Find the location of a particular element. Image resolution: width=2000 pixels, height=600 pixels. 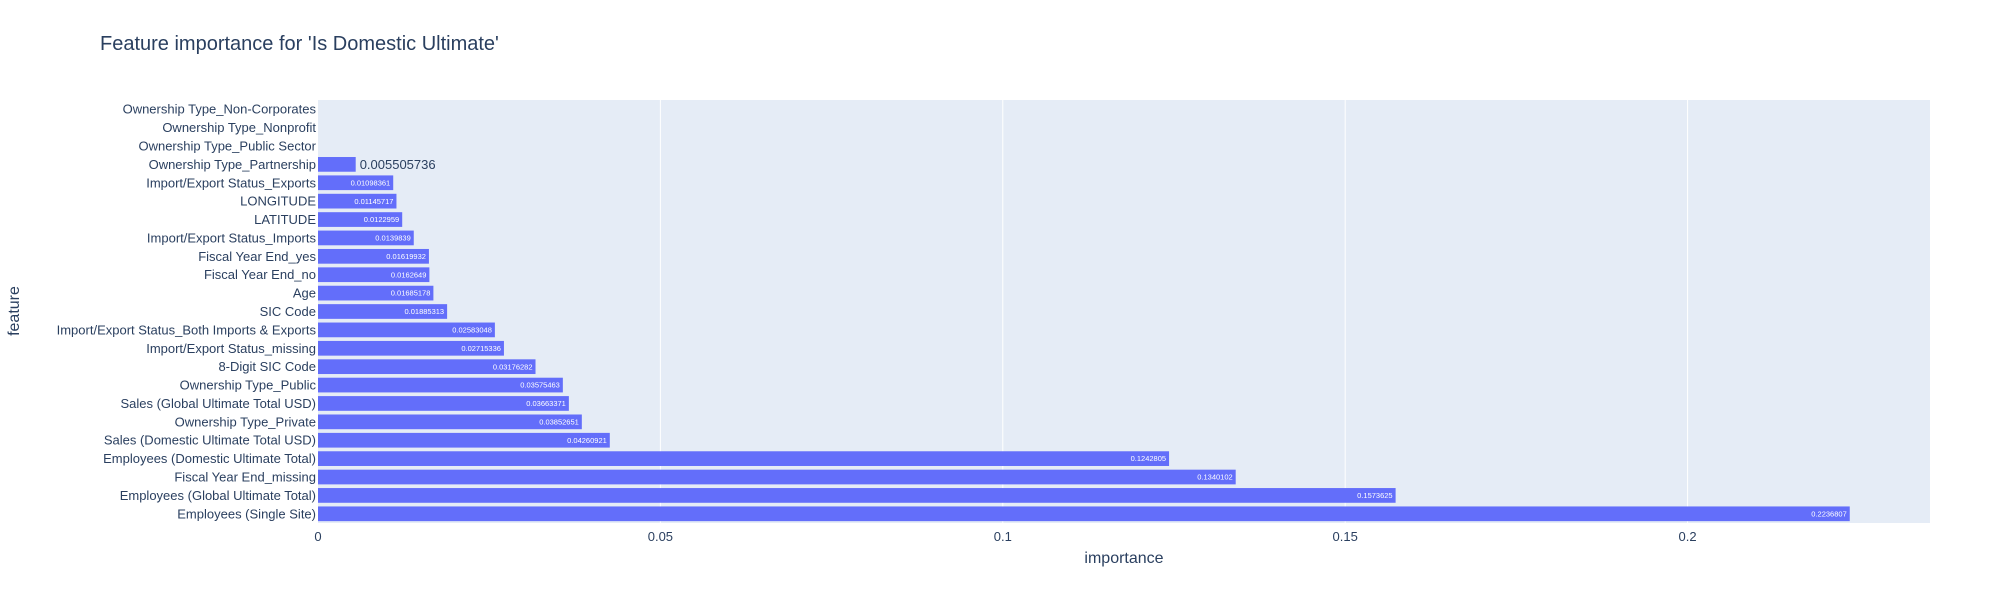

bar-value-label: 0.03575463 is located at coordinates (540, 385).